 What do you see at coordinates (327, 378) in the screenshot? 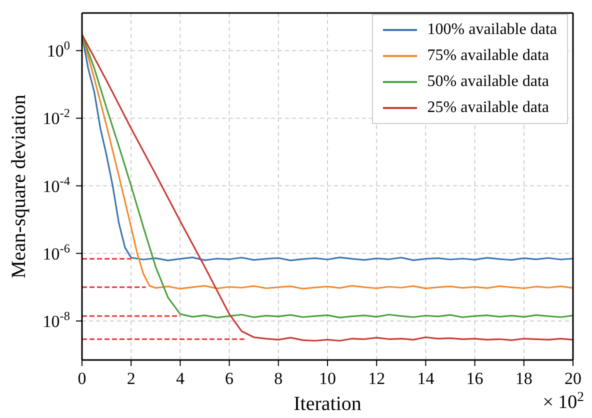
I see `x-tick-label: 10` at bounding box center [327, 378].